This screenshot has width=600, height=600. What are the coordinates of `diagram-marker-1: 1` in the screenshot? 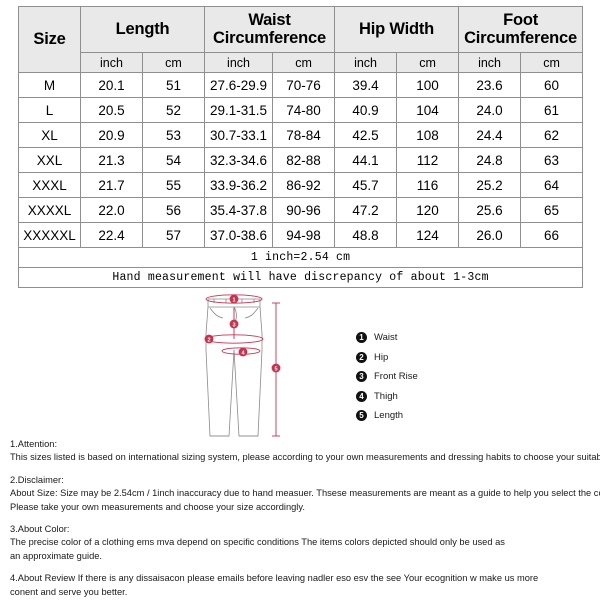 It's located at (234, 299).